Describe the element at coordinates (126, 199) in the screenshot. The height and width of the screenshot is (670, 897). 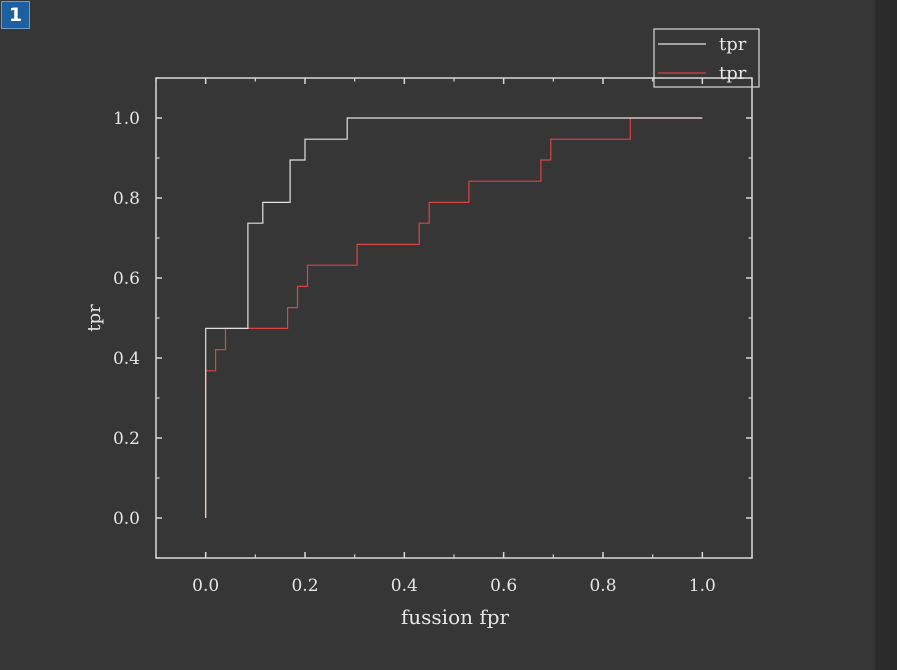
I see `y-tick-label: 0.8` at that location.